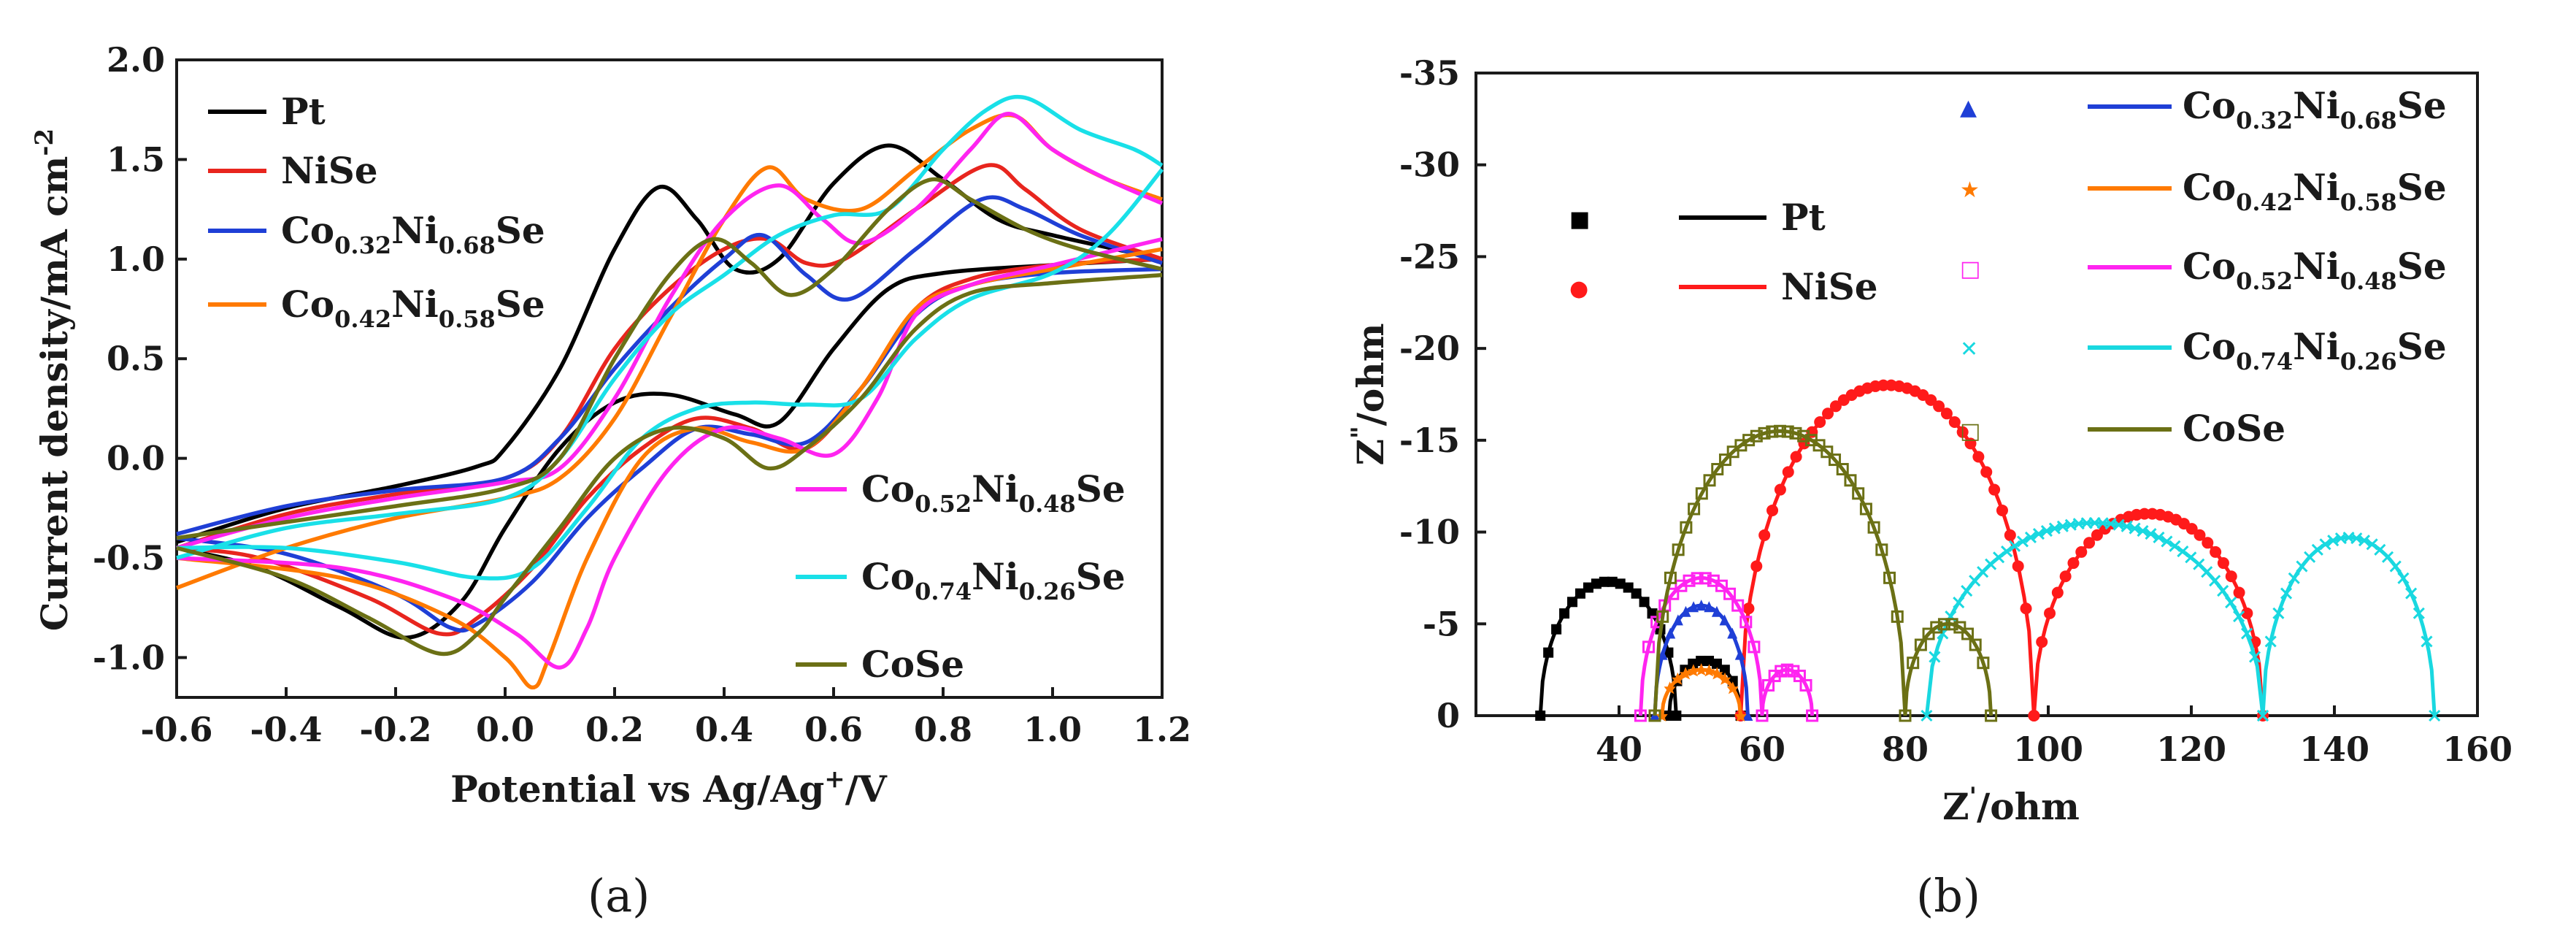 The height and width of the screenshot is (934, 2576). I want to click on legend-marker-cose: □, so click(1970, 431).